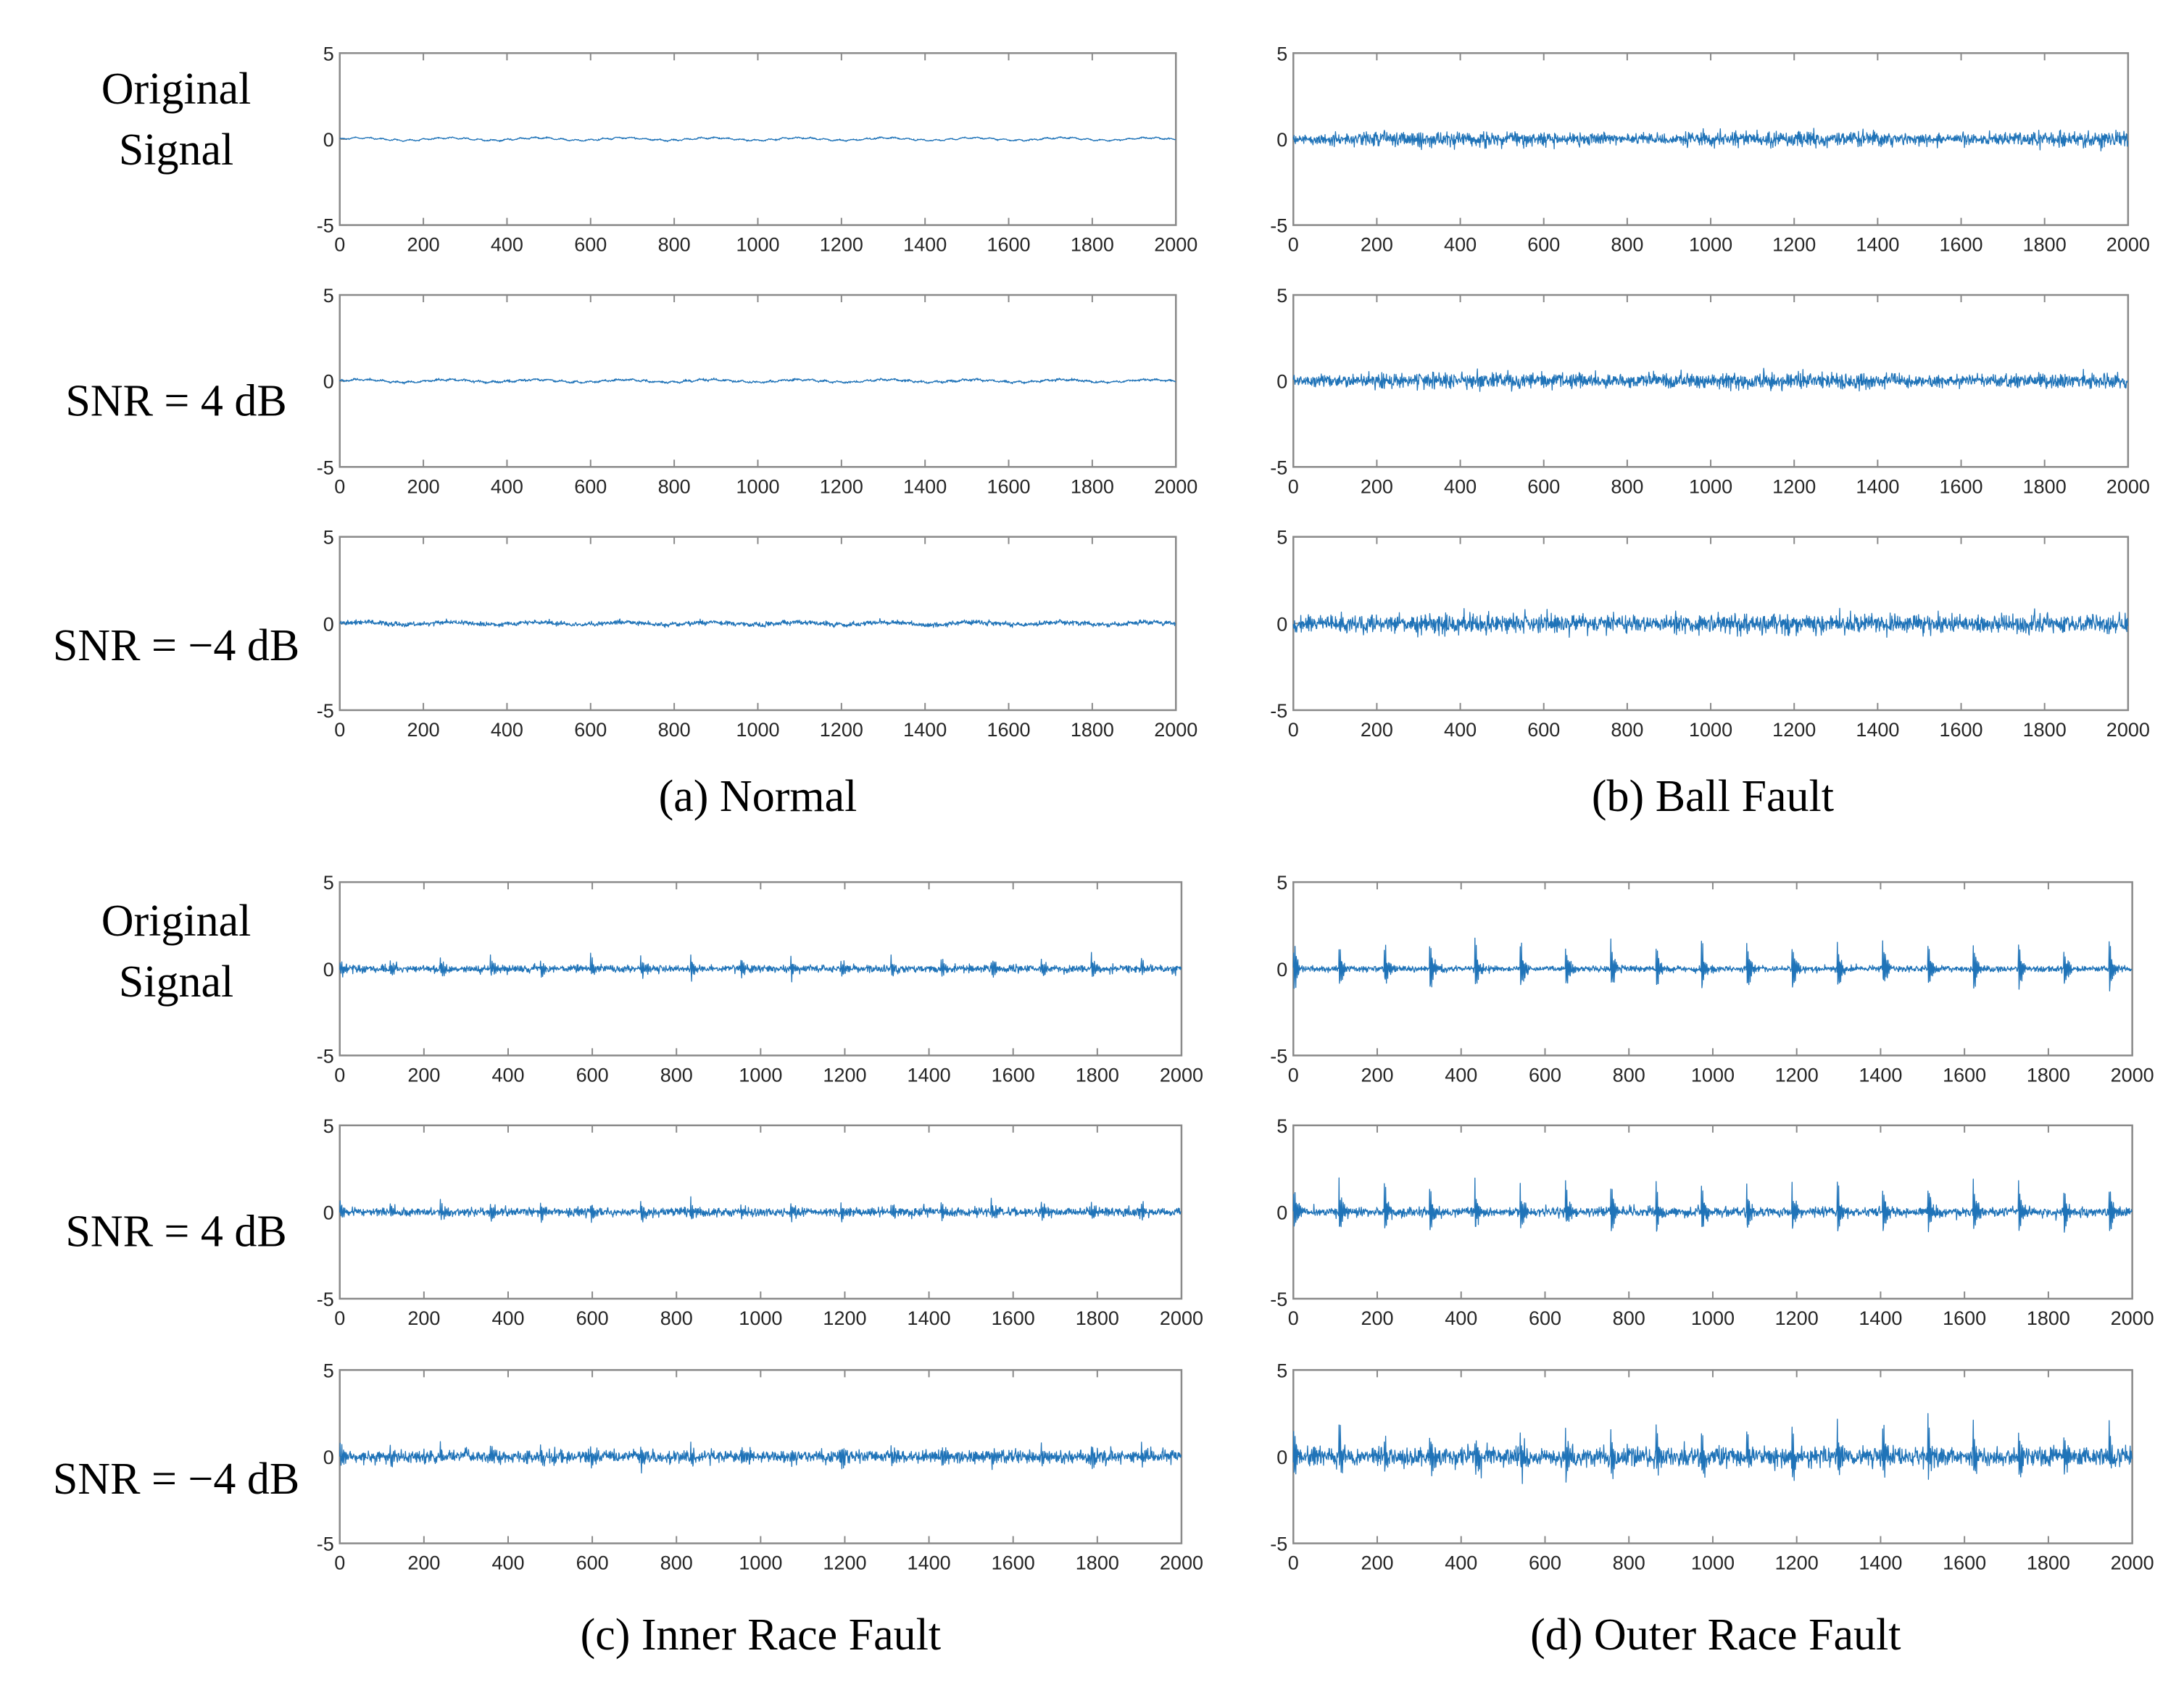 The image size is (2184, 1685). Describe the element at coordinates (175, 401) in the screenshot. I see `row-label: SNR = 4 dB` at that location.